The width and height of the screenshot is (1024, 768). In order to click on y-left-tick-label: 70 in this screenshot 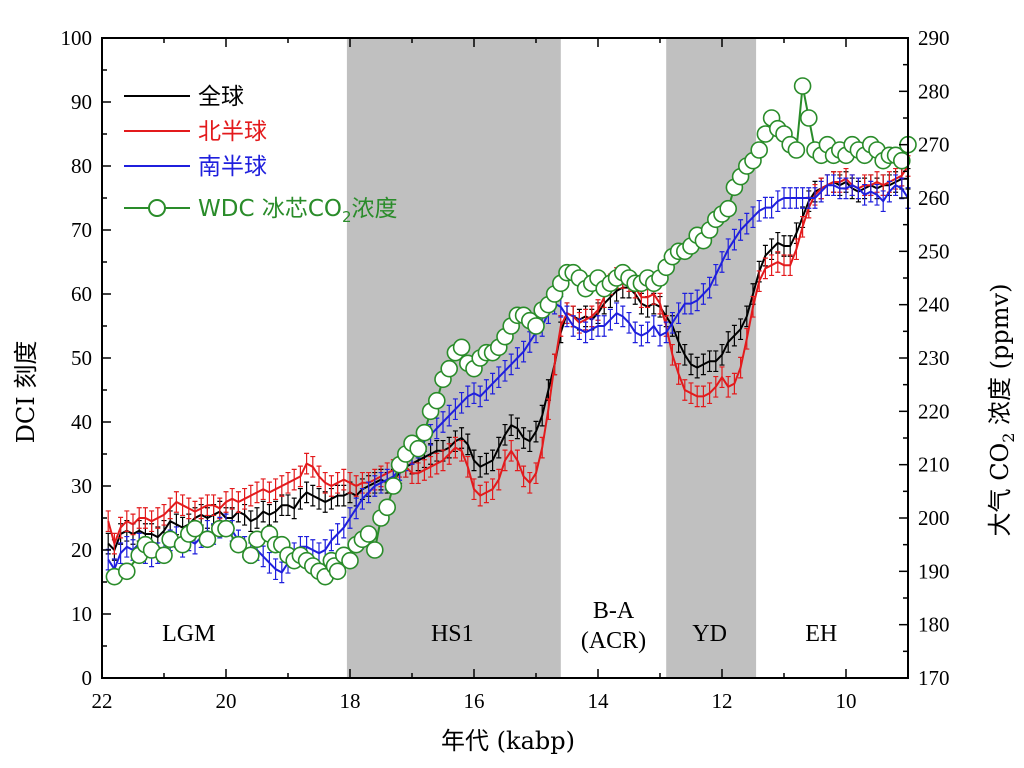, I will do `click(81, 230)`.